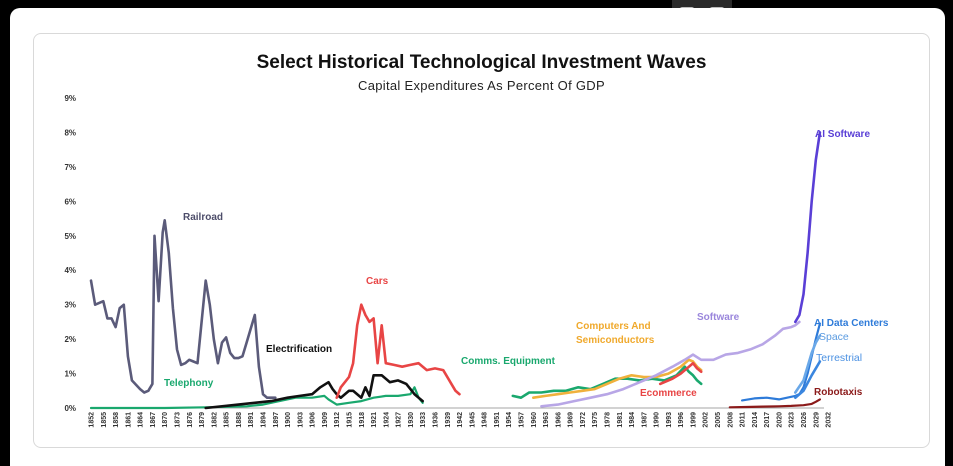  Describe the element at coordinates (808, 227) in the screenshot. I see `series-line-ai-software` at that location.